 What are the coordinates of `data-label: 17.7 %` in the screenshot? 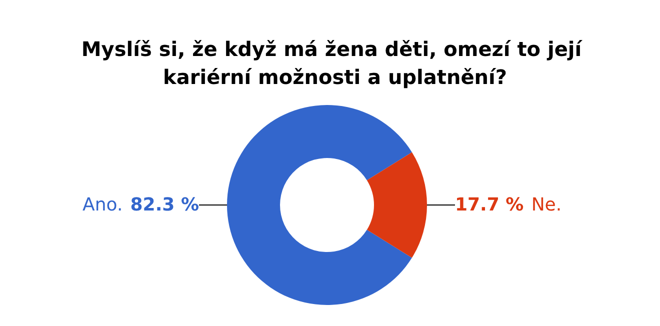 It's located at (489, 205).